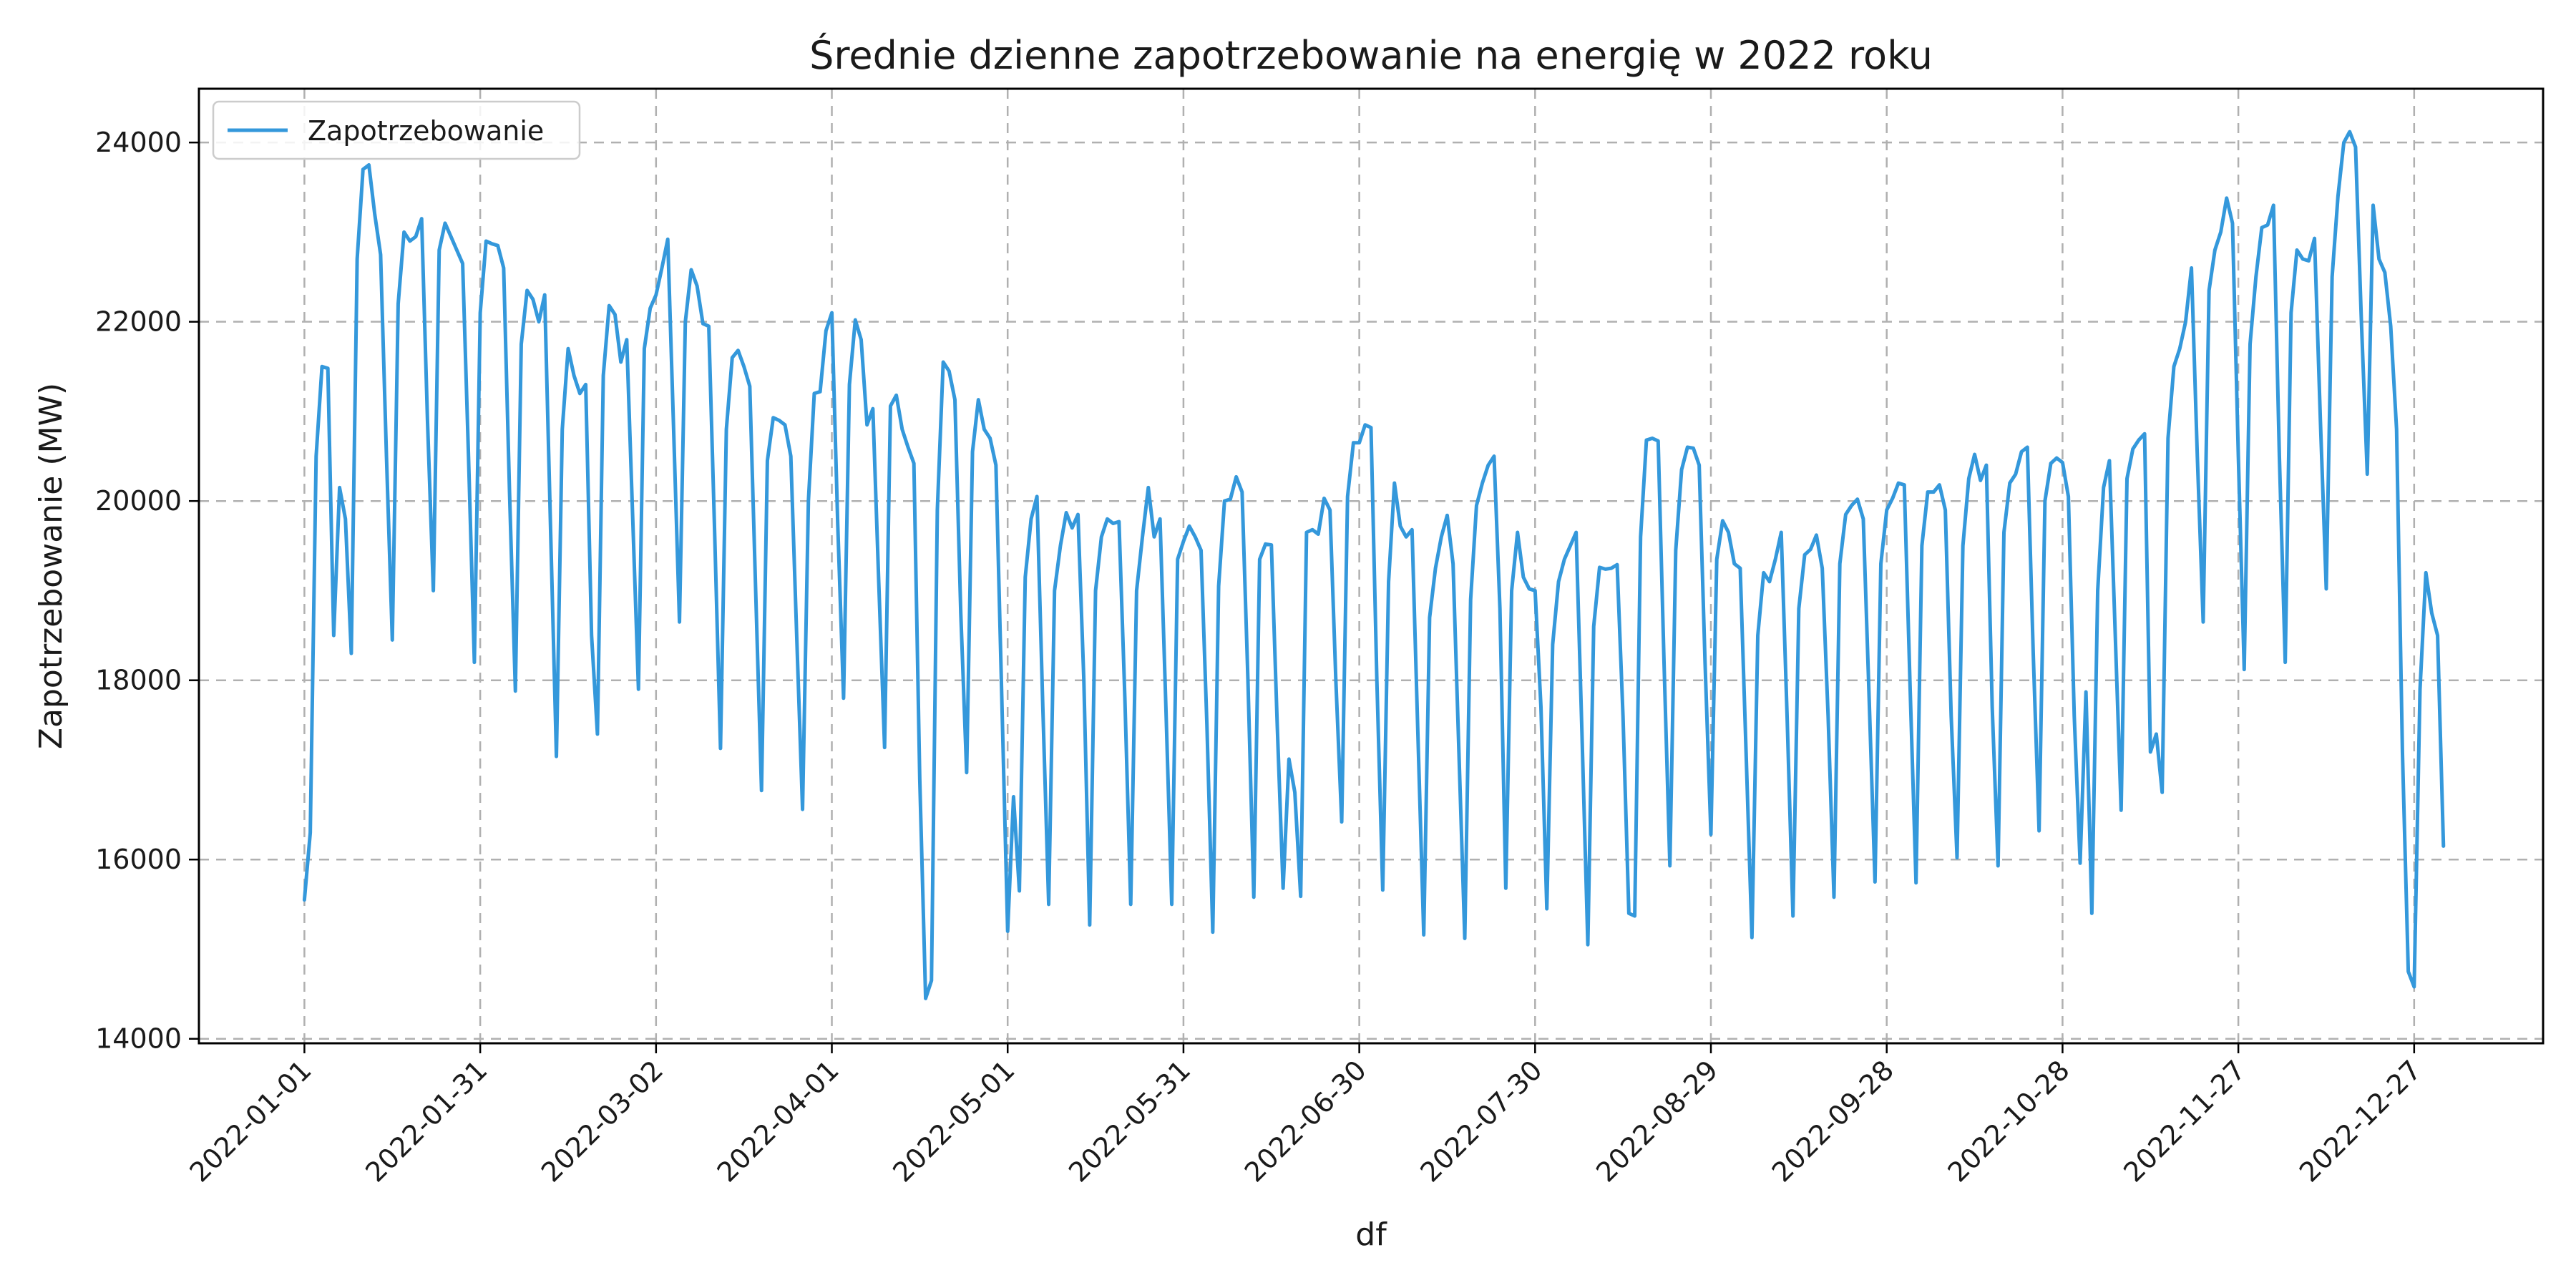 The height and width of the screenshot is (1288, 2576). I want to click on x-tick-label: 2022-12-27, so click(2360, 1121).